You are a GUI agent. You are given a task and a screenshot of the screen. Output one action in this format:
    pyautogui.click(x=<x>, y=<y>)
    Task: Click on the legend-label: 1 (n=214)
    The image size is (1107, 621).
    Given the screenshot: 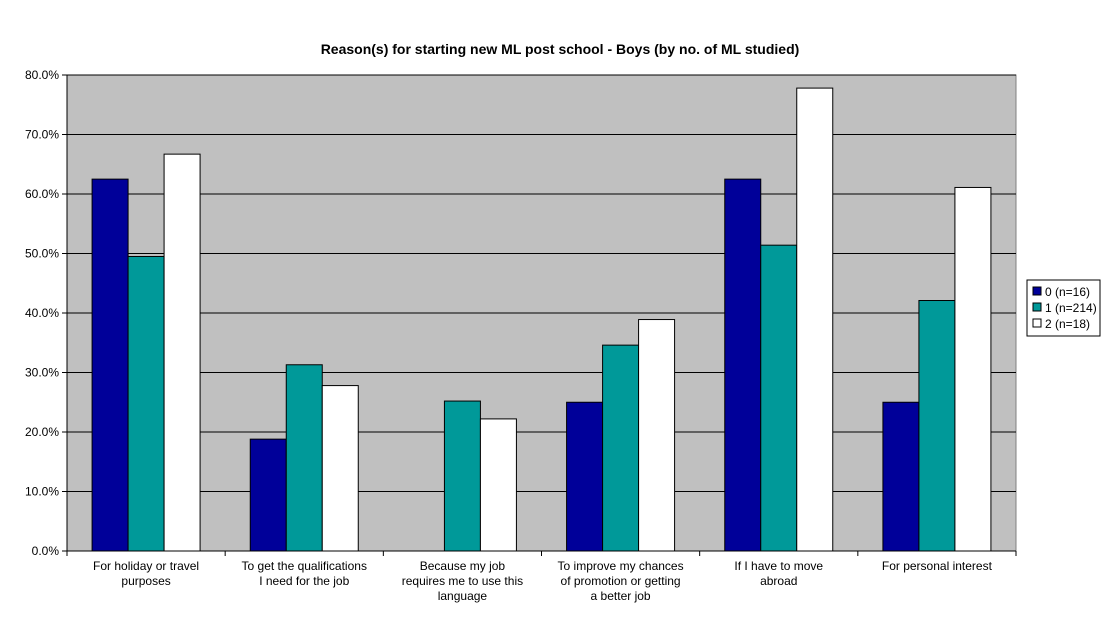 What is the action you would take?
    pyautogui.click(x=1071, y=308)
    